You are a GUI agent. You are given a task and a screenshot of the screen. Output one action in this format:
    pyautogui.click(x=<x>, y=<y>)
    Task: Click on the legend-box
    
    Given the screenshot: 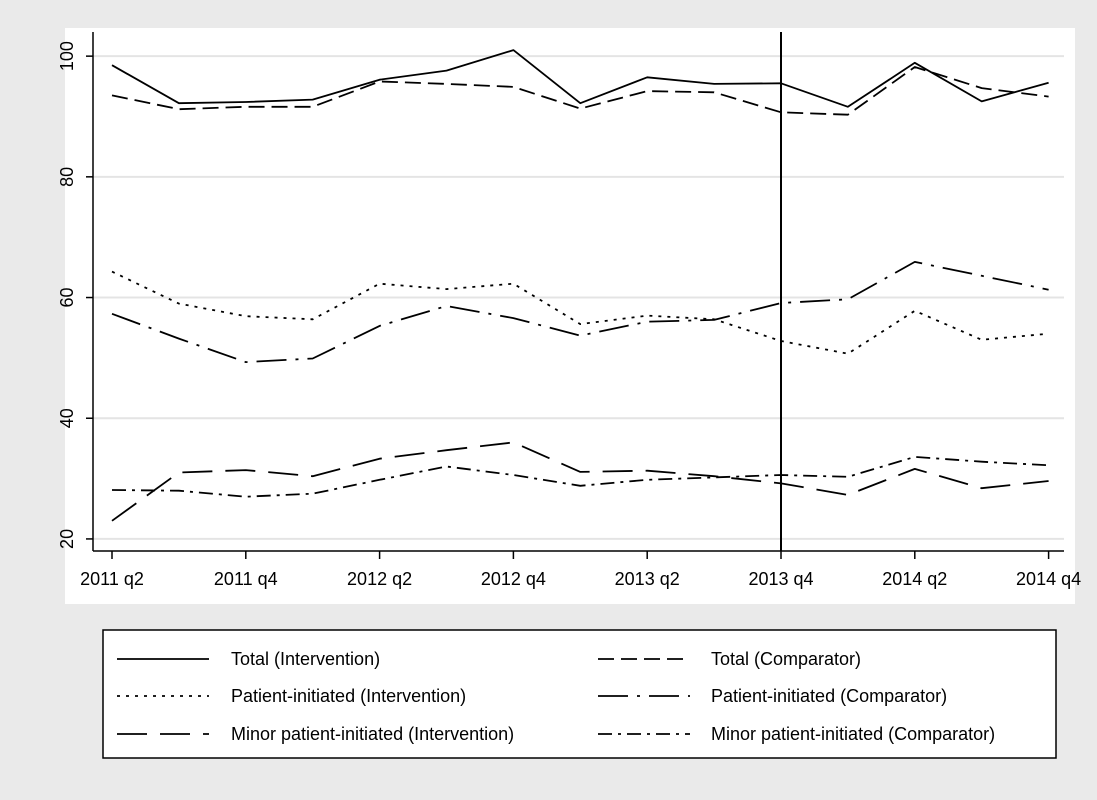 What is the action you would take?
    pyautogui.click(x=579, y=694)
    